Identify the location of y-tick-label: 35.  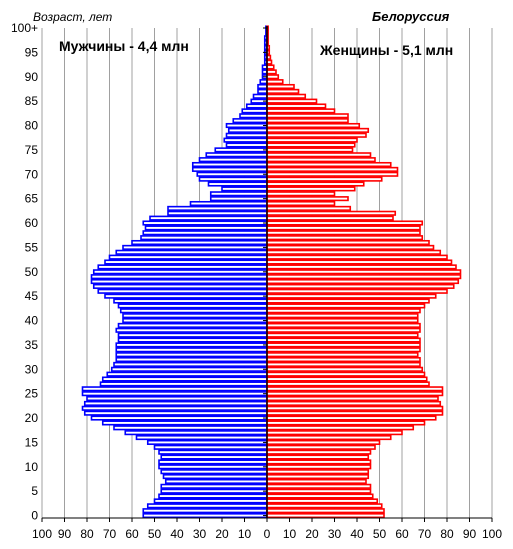
(32, 345).